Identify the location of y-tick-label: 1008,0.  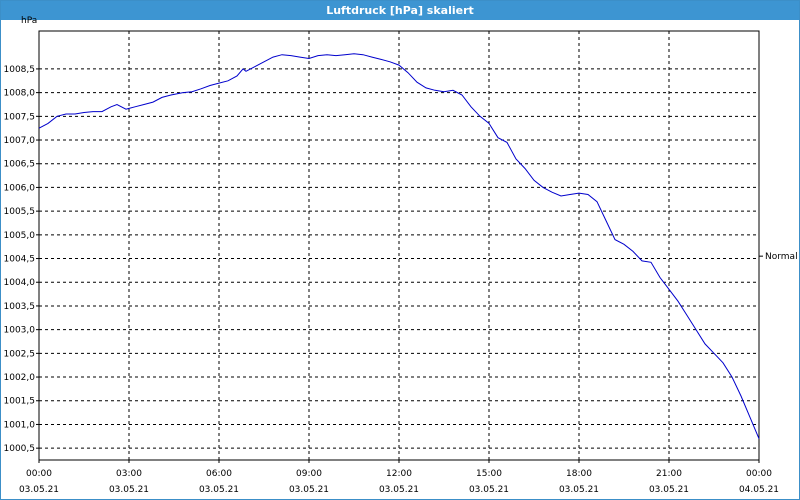
(20, 94).